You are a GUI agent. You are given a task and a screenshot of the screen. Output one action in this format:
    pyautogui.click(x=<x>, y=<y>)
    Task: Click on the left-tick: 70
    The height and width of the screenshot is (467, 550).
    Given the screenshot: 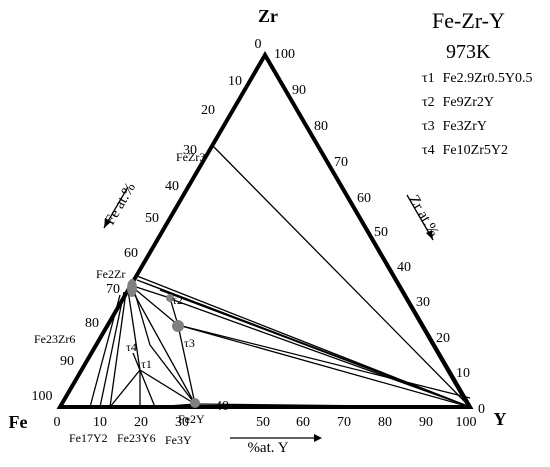 What is the action you would take?
    pyautogui.click(x=113, y=289)
    